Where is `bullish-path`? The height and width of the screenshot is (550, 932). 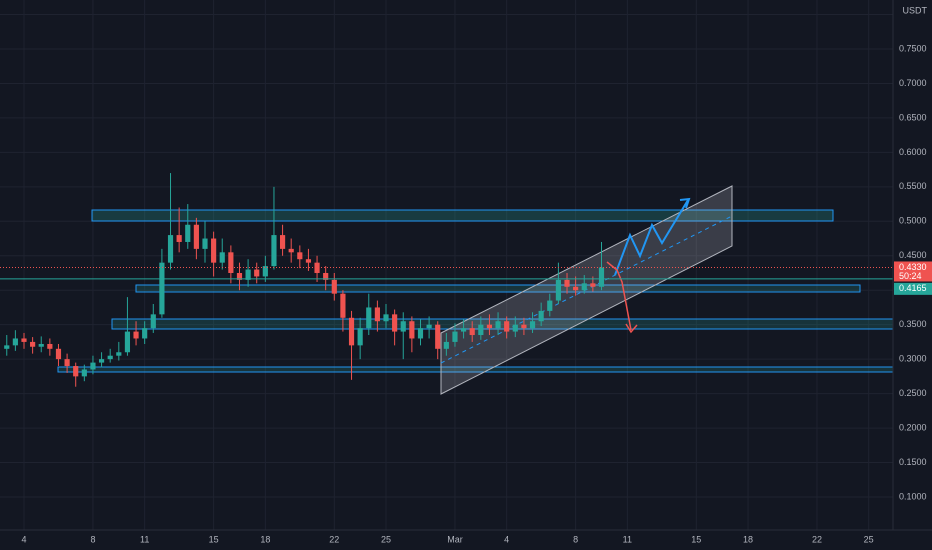 bullish-path is located at coordinates (651, 237).